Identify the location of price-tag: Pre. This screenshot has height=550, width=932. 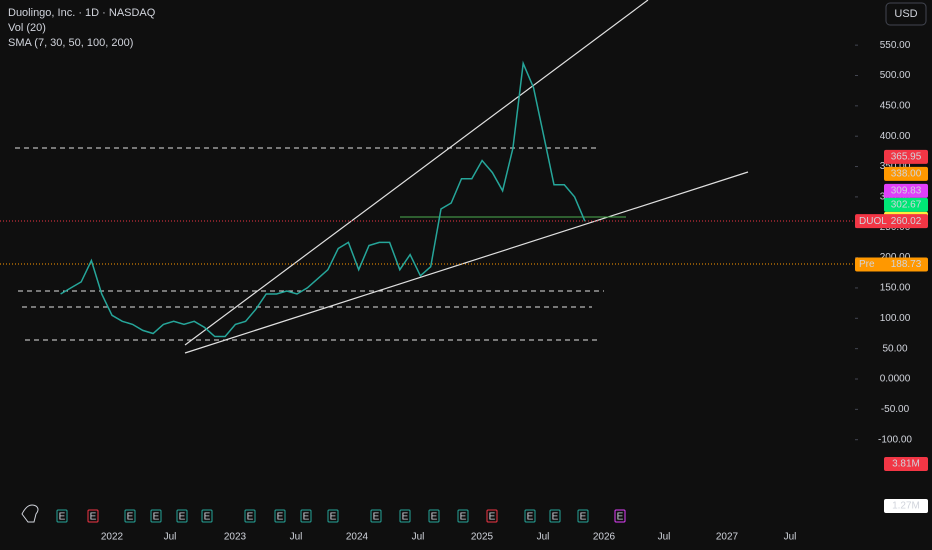
(867, 264).